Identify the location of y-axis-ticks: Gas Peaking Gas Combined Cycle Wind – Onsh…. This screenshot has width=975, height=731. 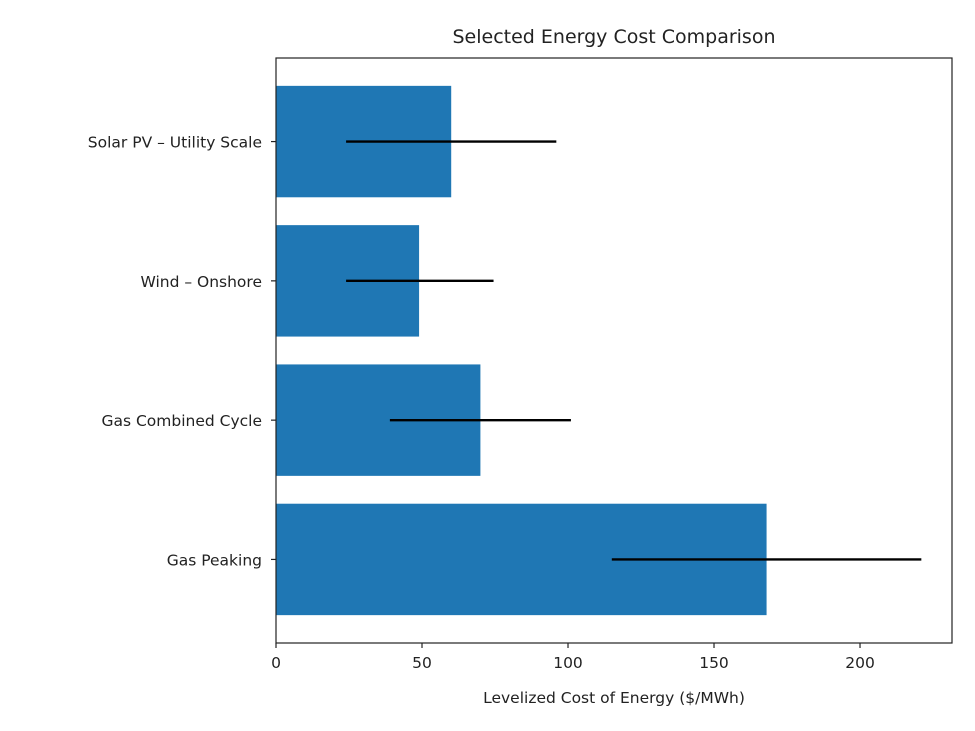
(182, 351).